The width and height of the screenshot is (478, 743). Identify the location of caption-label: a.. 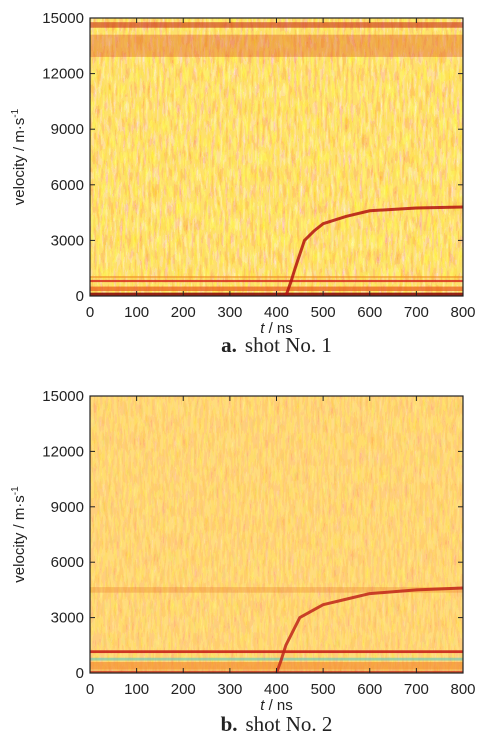
(229, 345).